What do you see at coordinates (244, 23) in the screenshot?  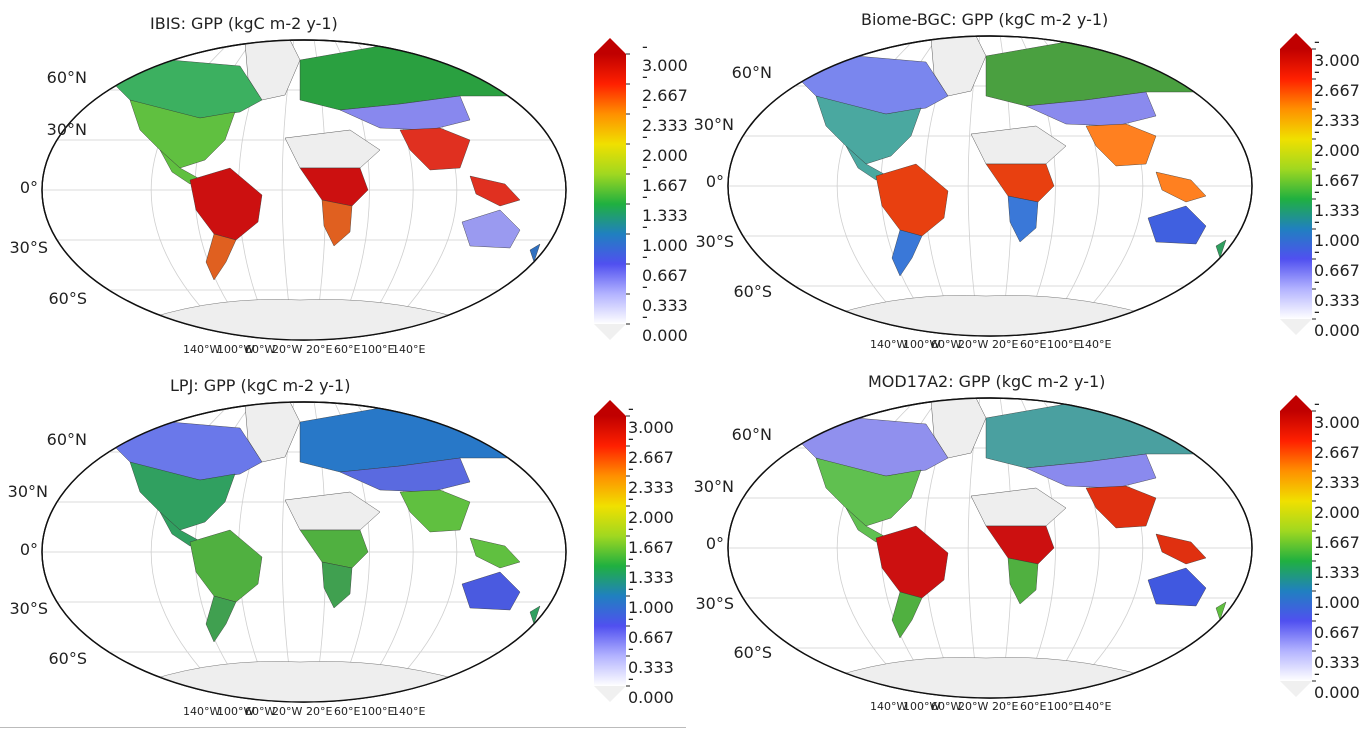 I see `panel-title: IBIS: GPP (kgC m-2 y-1)` at bounding box center [244, 23].